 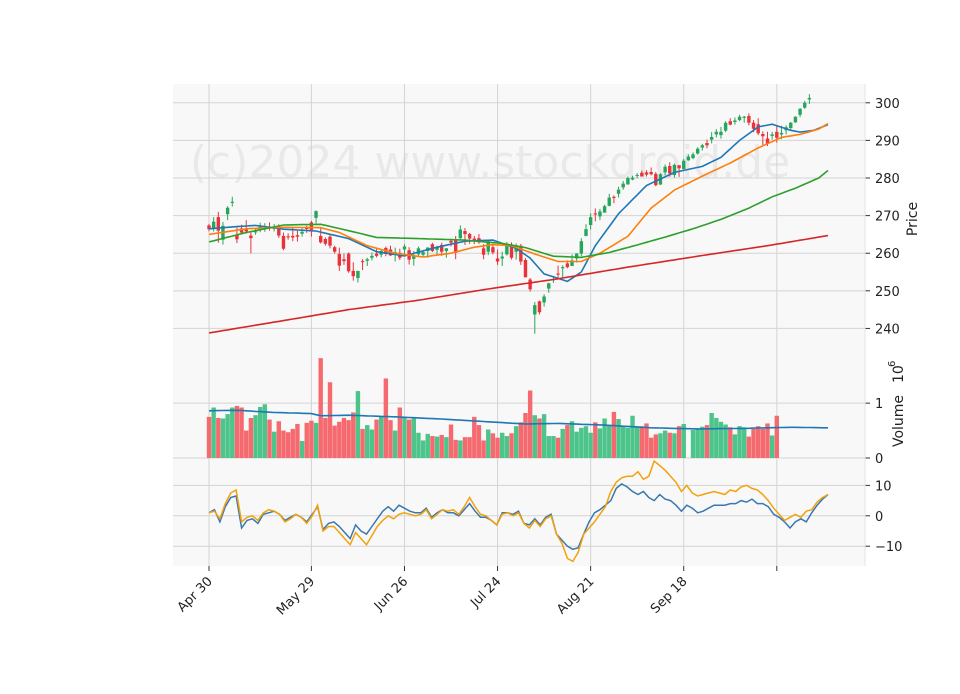 What do you see at coordinates (887, 179) in the screenshot?
I see `price-tick-label: 280` at bounding box center [887, 179].